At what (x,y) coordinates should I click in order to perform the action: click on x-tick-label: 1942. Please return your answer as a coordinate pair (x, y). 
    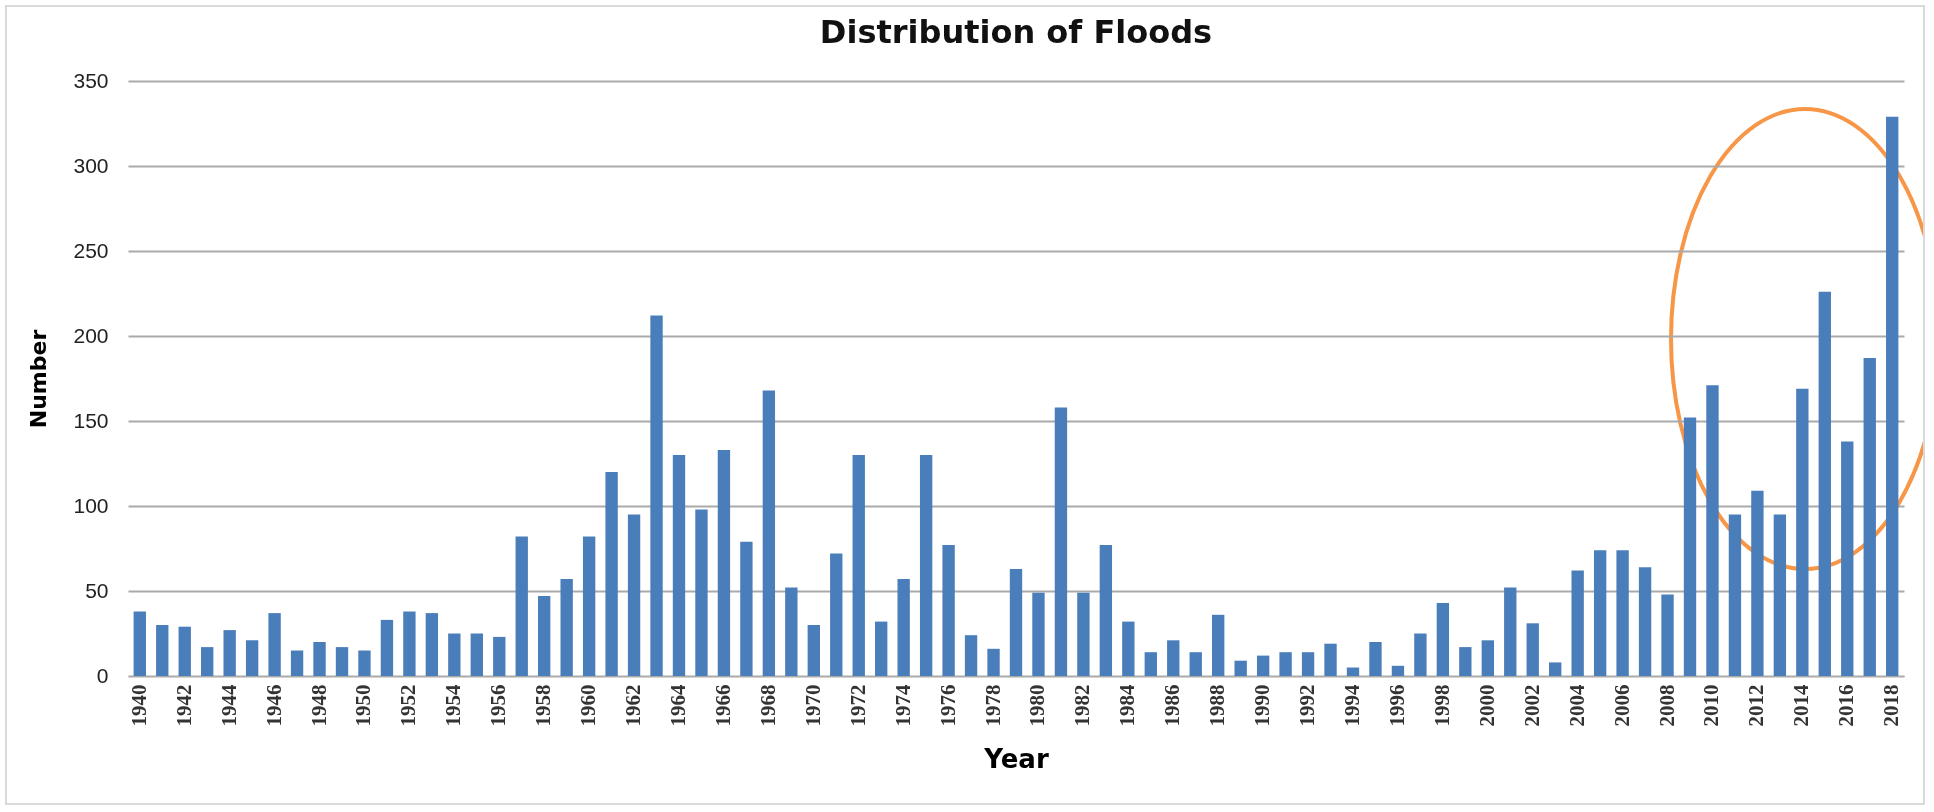
    Looking at the image, I should click on (183, 705).